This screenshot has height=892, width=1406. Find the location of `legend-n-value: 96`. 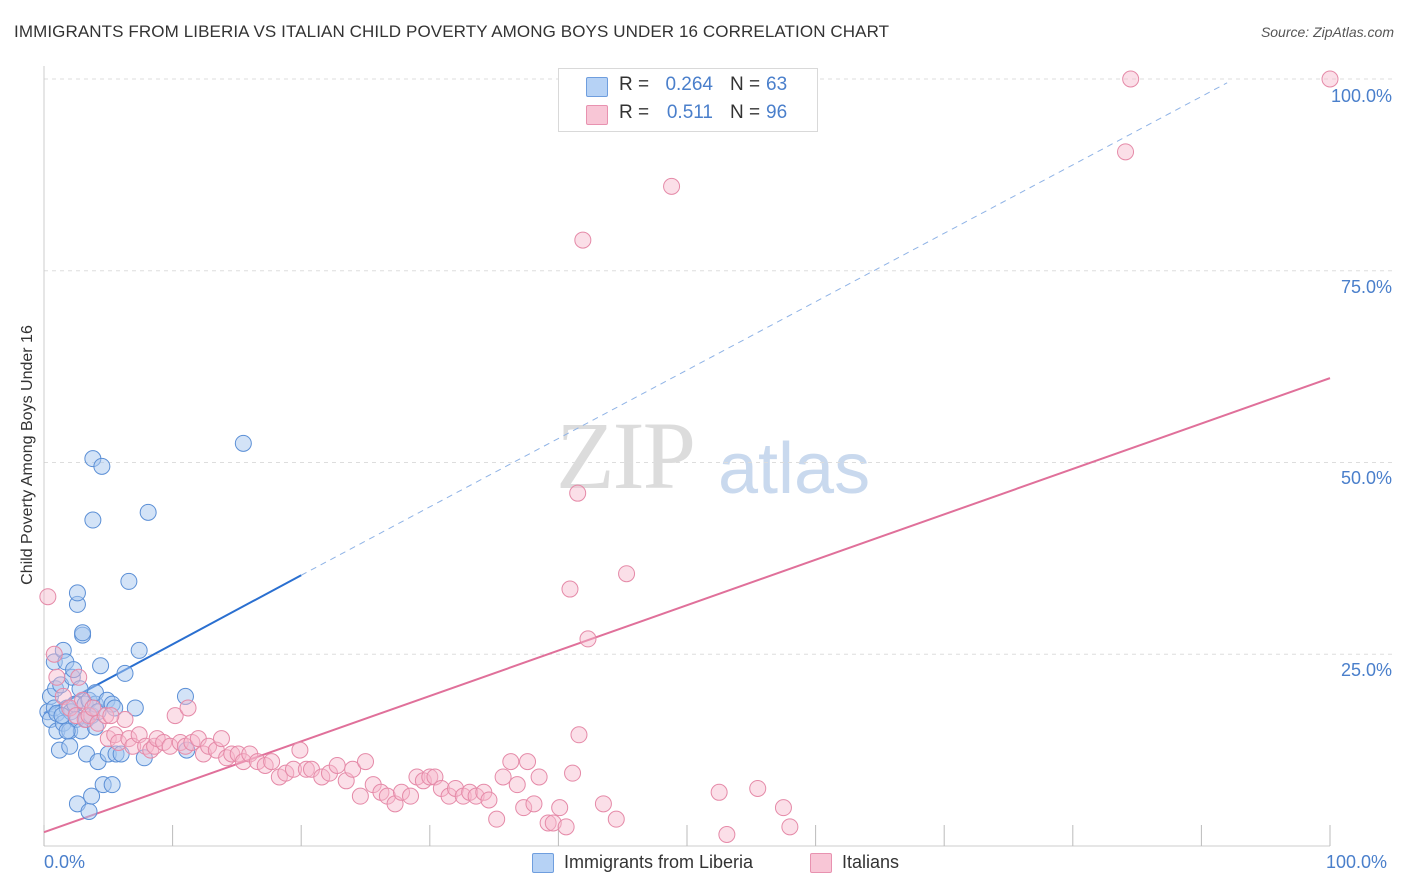

legend-n-value: 96 is located at coordinates (777, 112).